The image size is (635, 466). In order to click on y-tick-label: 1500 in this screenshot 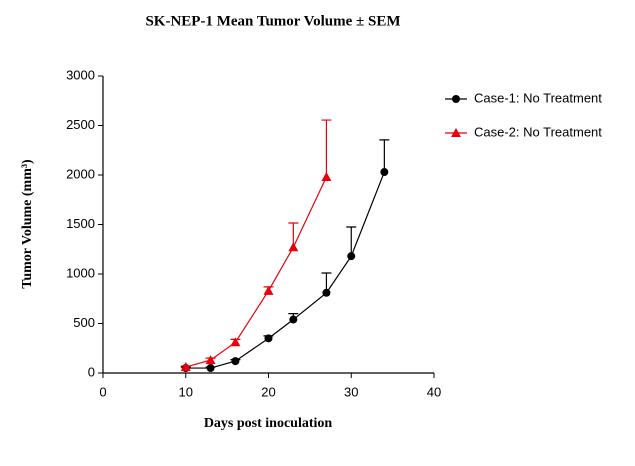, I will do `click(80, 223)`.